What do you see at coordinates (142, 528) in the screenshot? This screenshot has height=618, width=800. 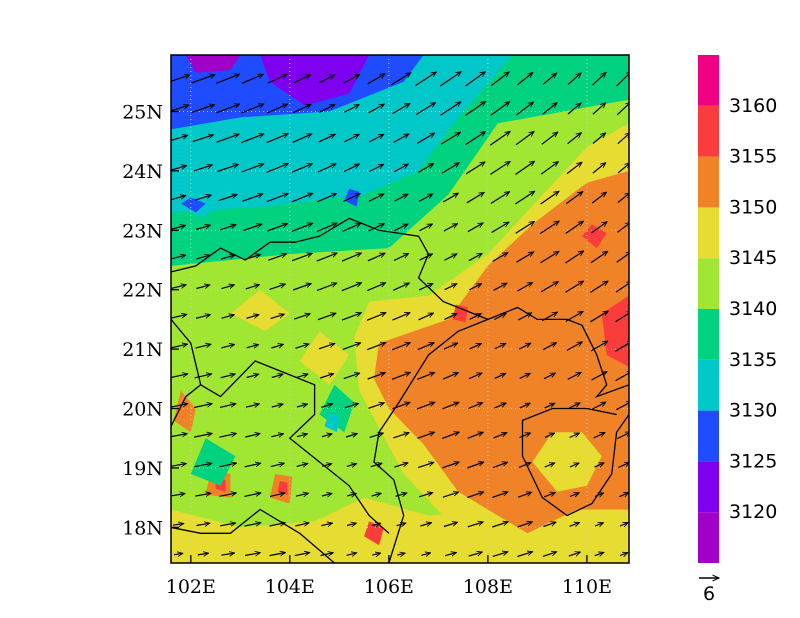 I see `y-tick-label: 18N` at bounding box center [142, 528].